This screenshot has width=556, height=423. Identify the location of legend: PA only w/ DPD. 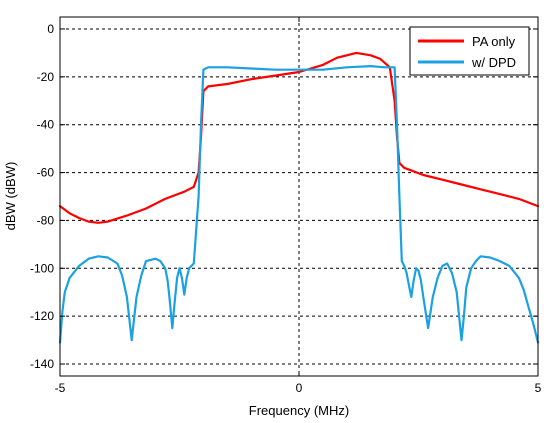
(469, 51).